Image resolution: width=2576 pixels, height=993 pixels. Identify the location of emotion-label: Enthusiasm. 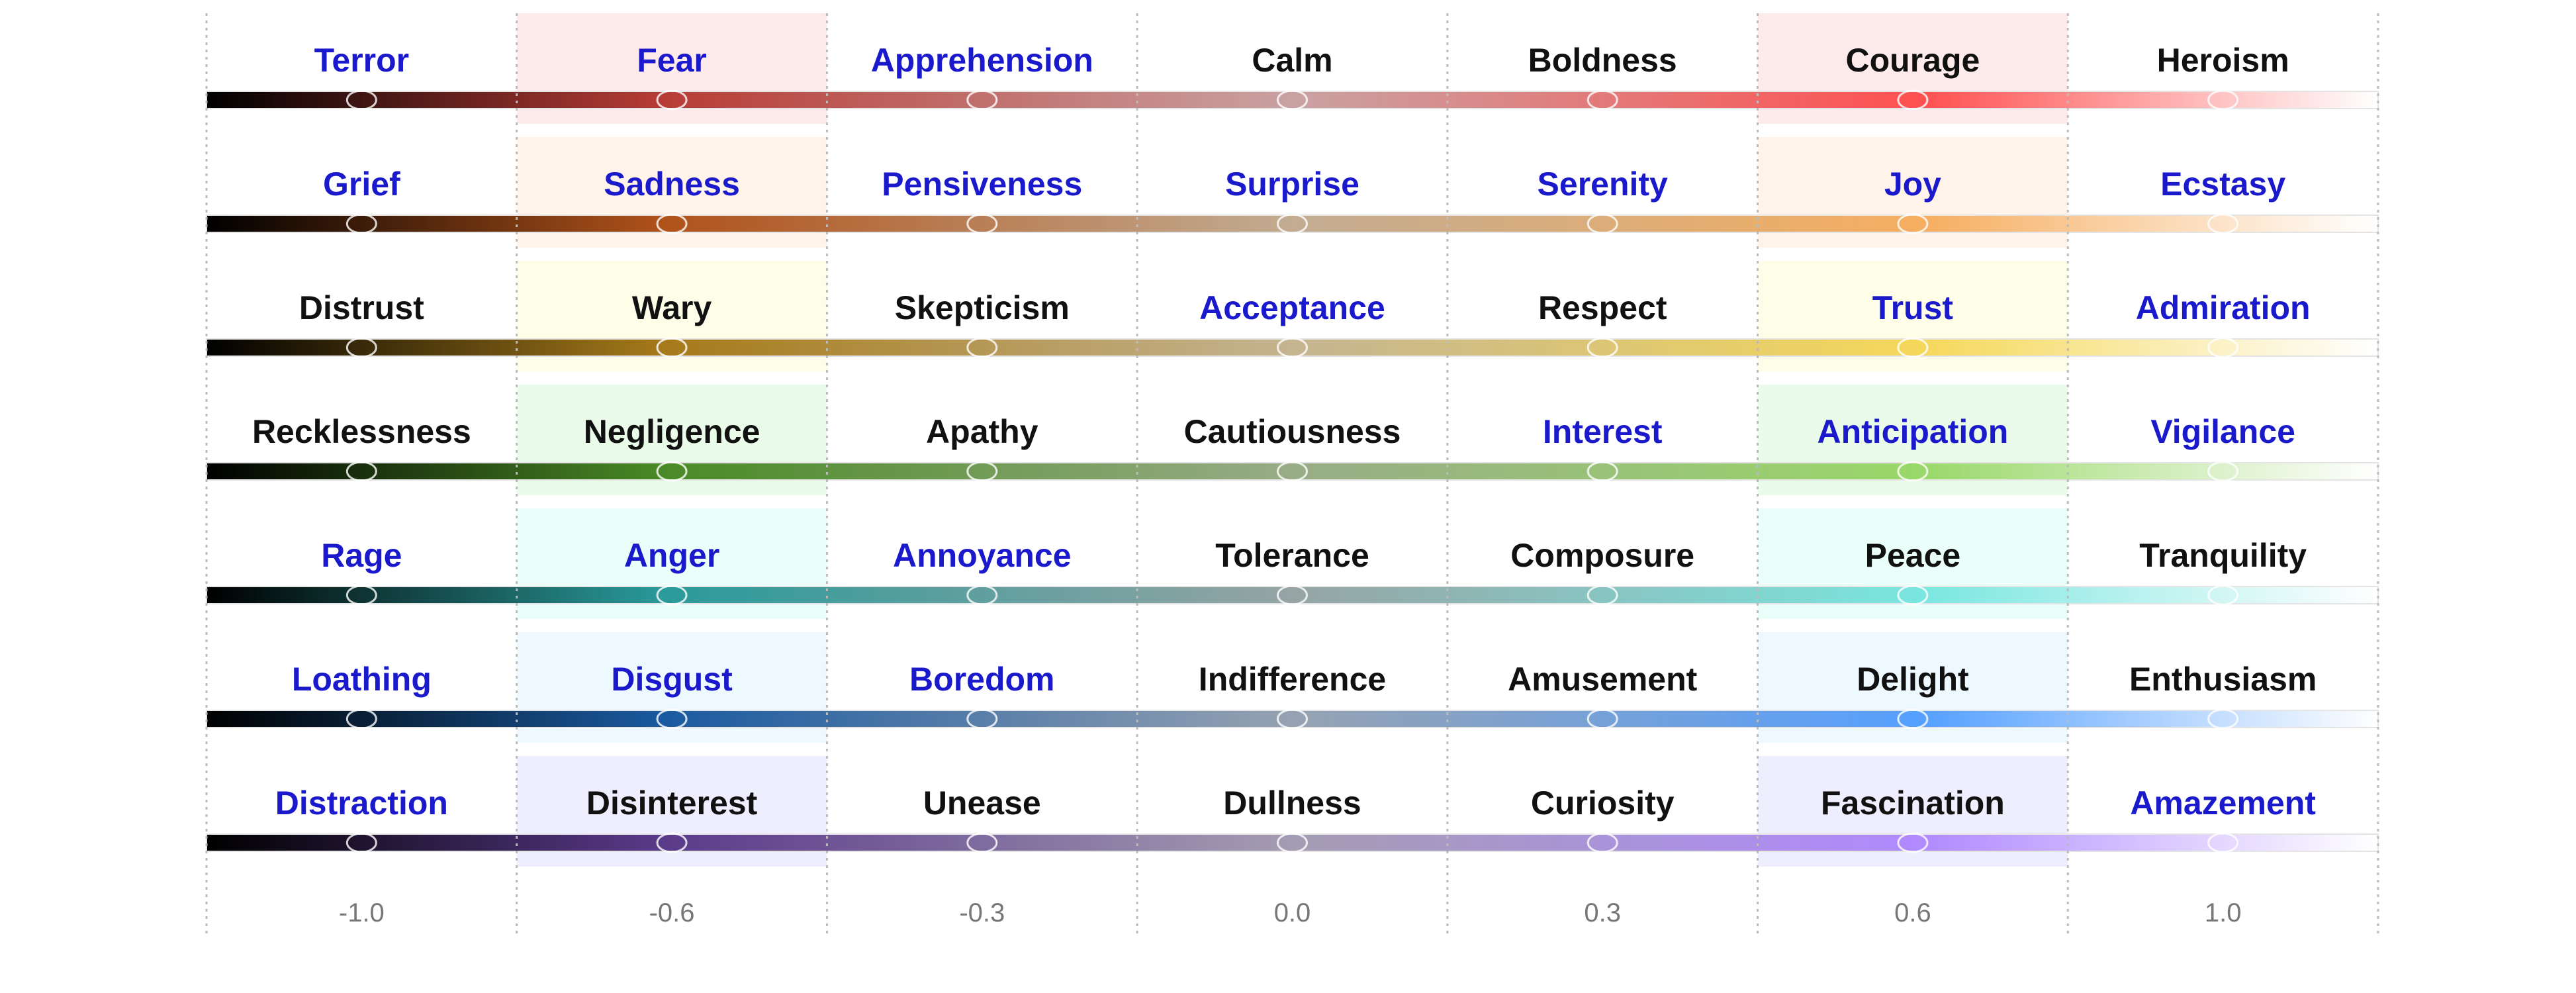
(2223, 679).